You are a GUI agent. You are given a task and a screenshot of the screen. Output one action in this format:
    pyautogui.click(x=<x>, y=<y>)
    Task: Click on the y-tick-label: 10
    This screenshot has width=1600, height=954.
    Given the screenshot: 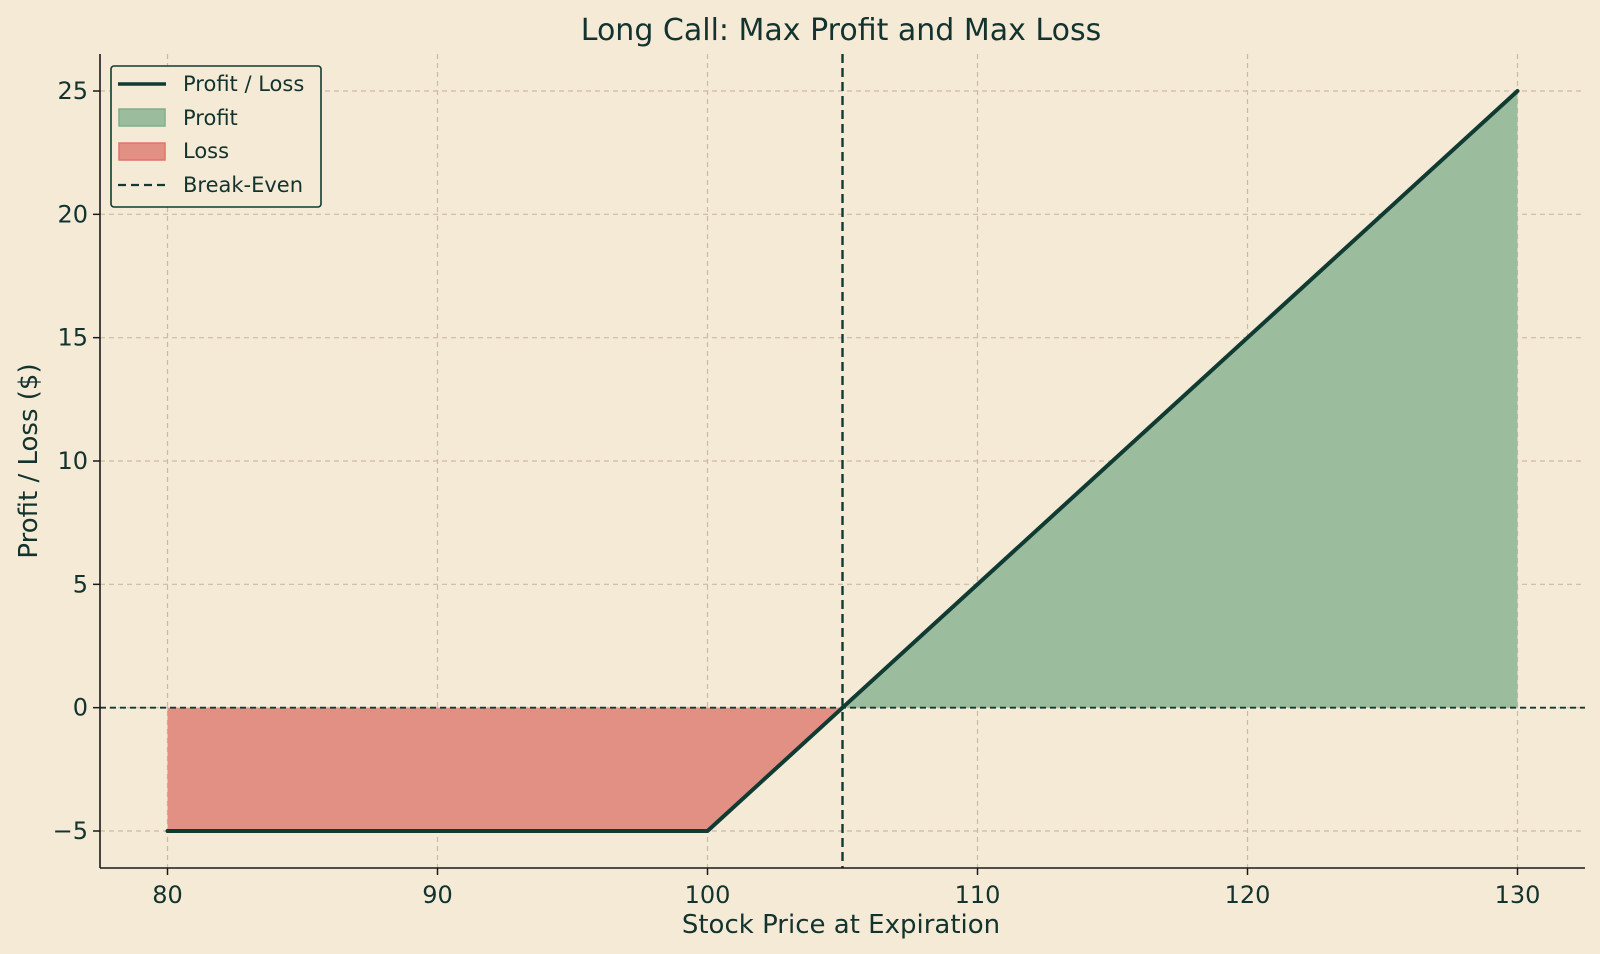 What is the action you would take?
    pyautogui.click(x=72, y=461)
    